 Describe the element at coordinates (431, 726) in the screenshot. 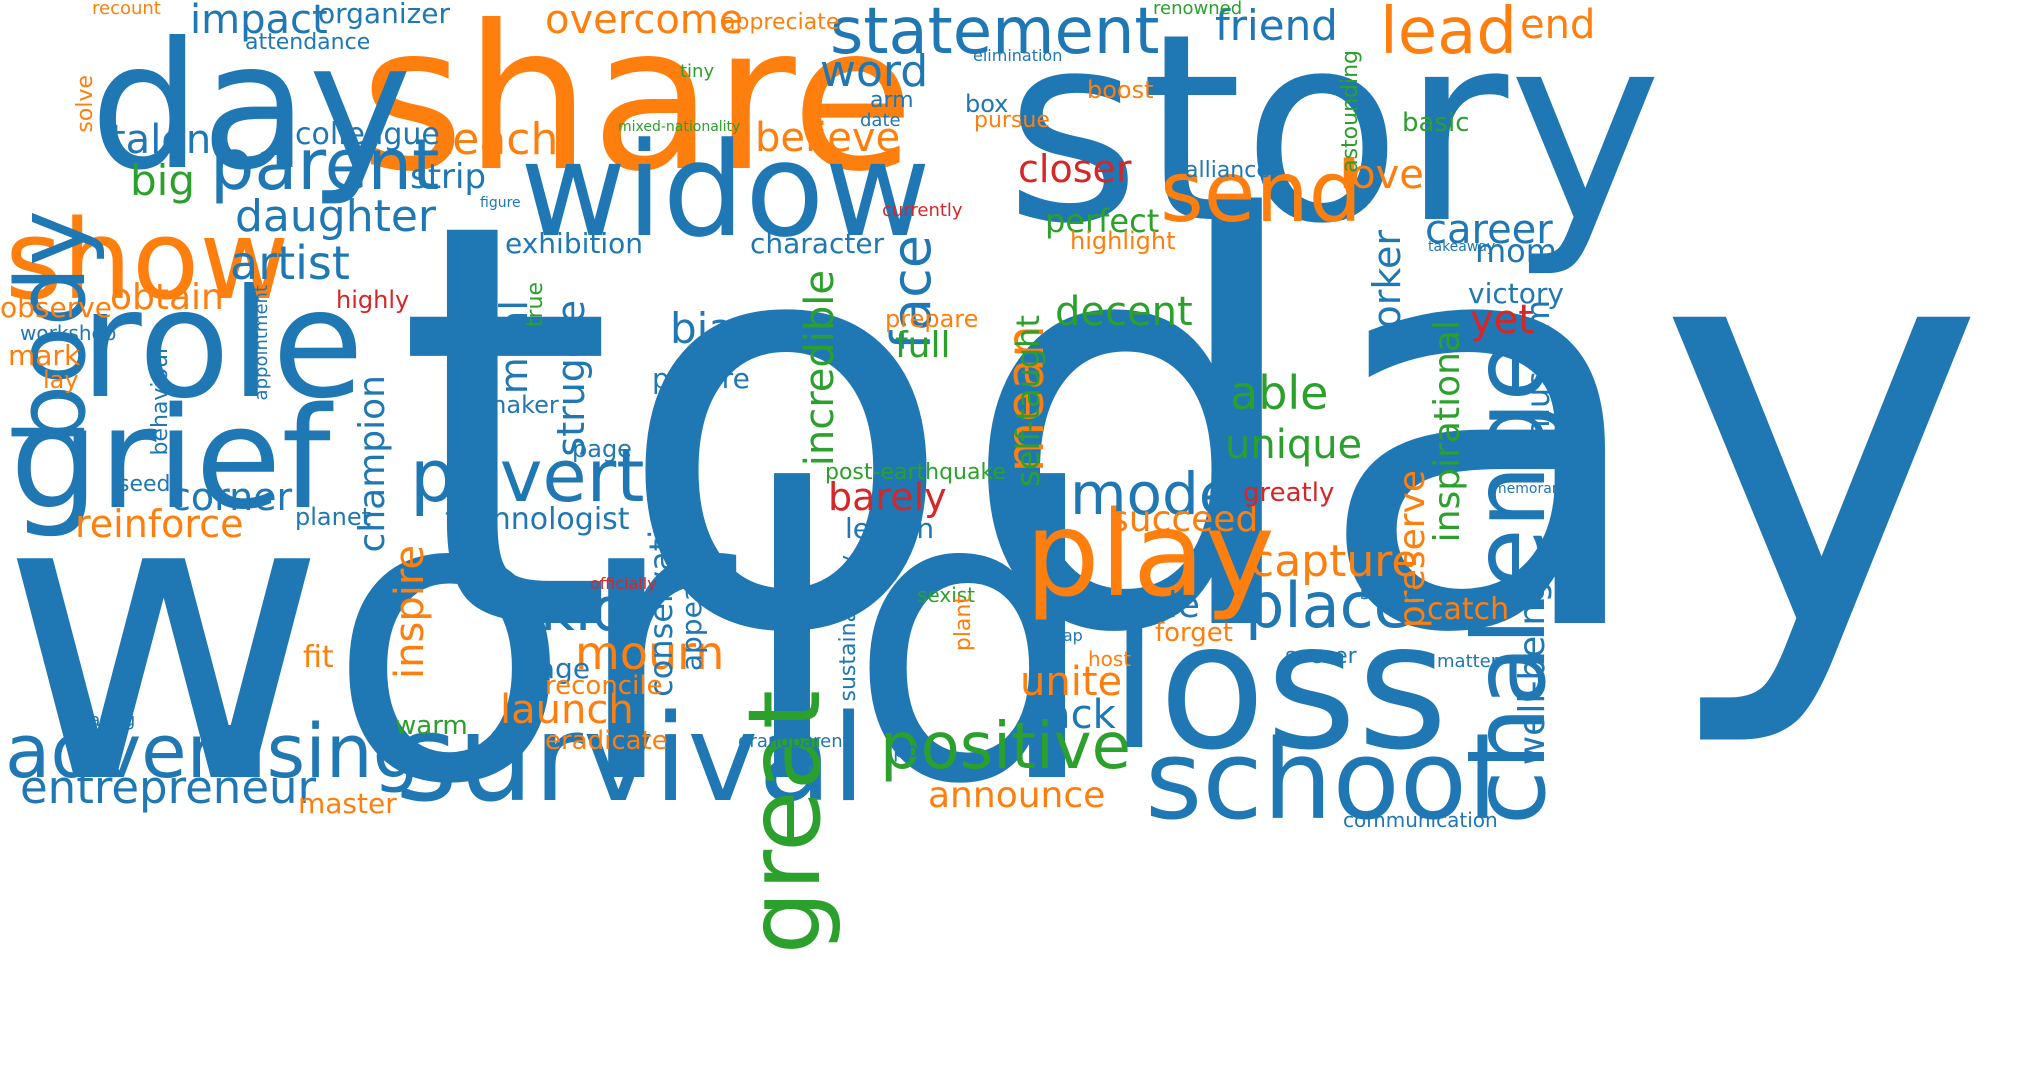

I see `word-warm: warm` at that location.